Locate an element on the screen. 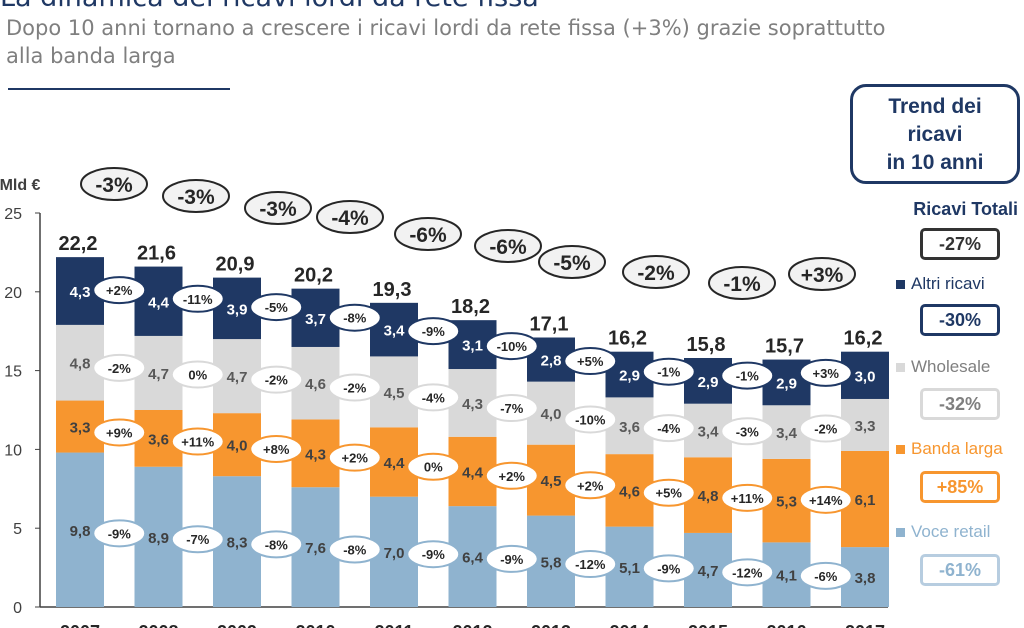 Image resolution: width=1024 pixels, height=628 pixels. legend-change-altri-ricavi: -30% is located at coordinates (960, 320).